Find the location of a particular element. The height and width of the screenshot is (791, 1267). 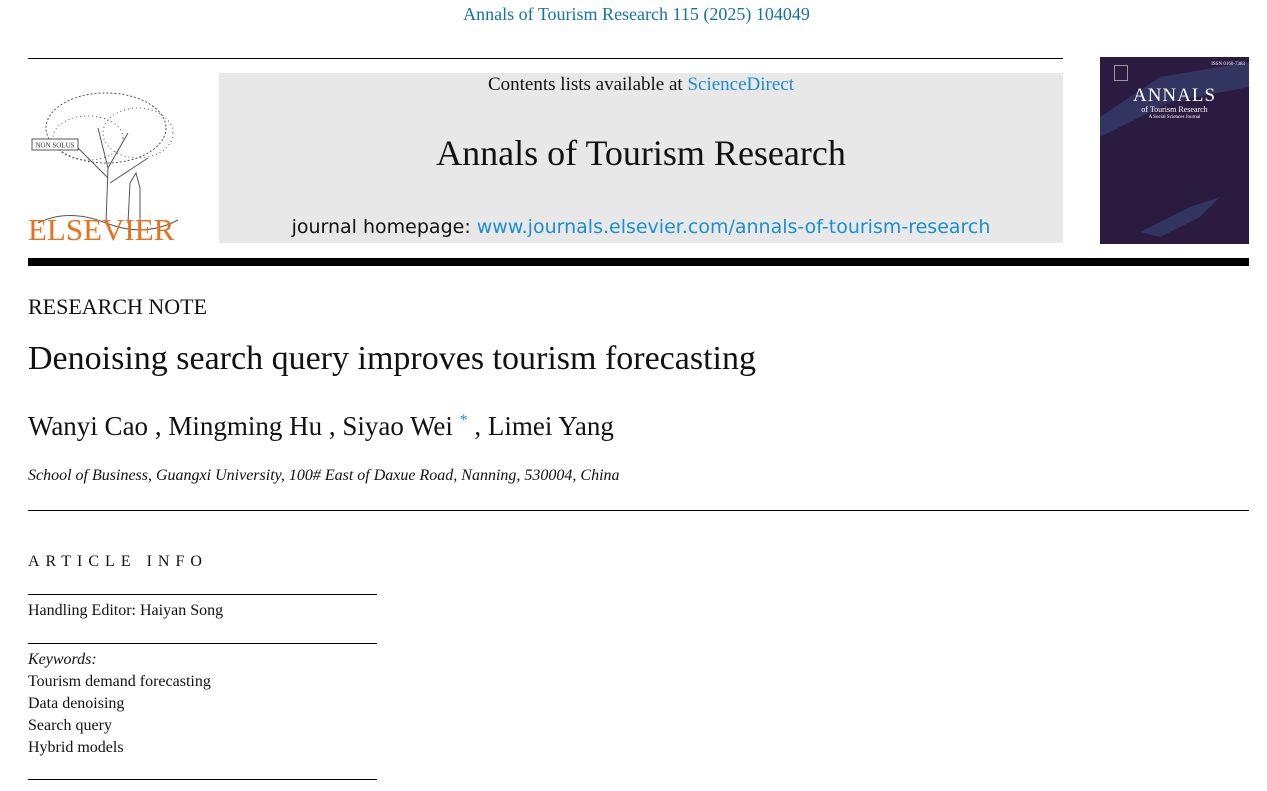

keywords-label: Keywords: is located at coordinates (62, 659).